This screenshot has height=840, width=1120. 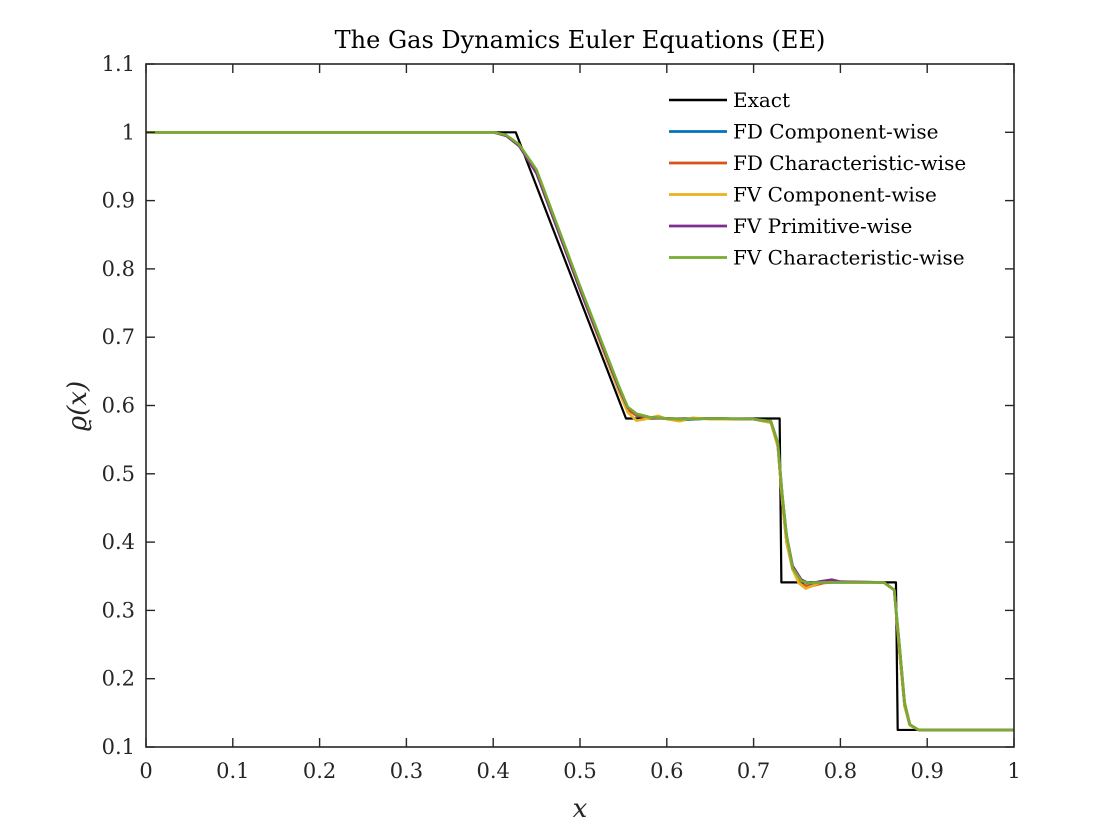 I want to click on chart-title: The Gas Dynamics Euler Equations (EE), so click(x=580, y=40).